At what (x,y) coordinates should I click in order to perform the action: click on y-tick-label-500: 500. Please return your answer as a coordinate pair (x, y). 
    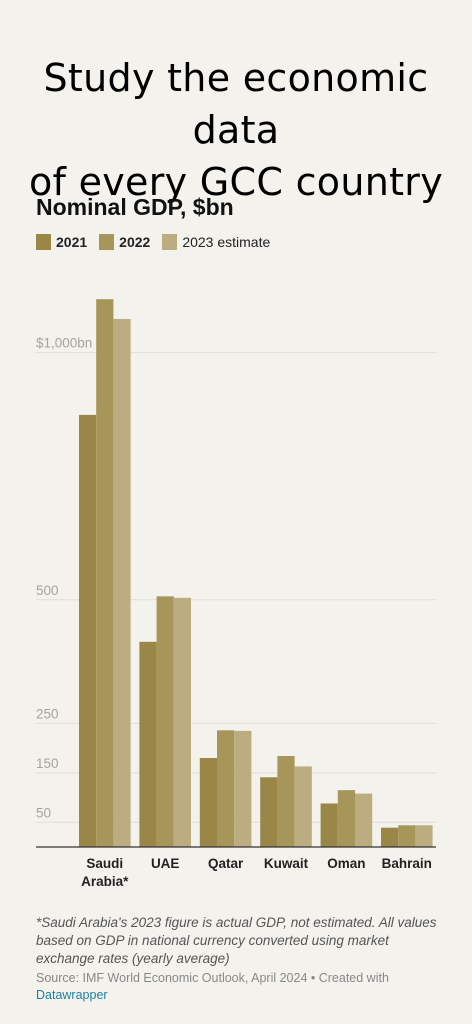
    Looking at the image, I should click on (47, 590).